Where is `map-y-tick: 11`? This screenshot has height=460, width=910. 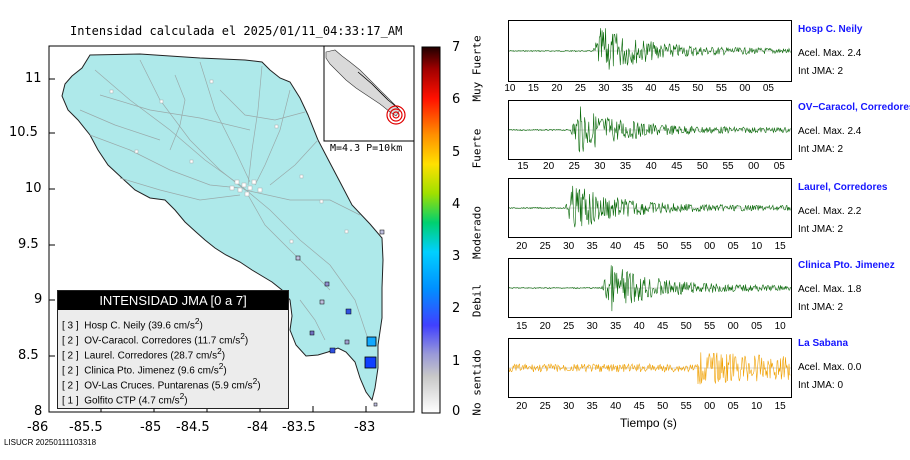 map-y-tick: 11 is located at coordinates (33, 78).